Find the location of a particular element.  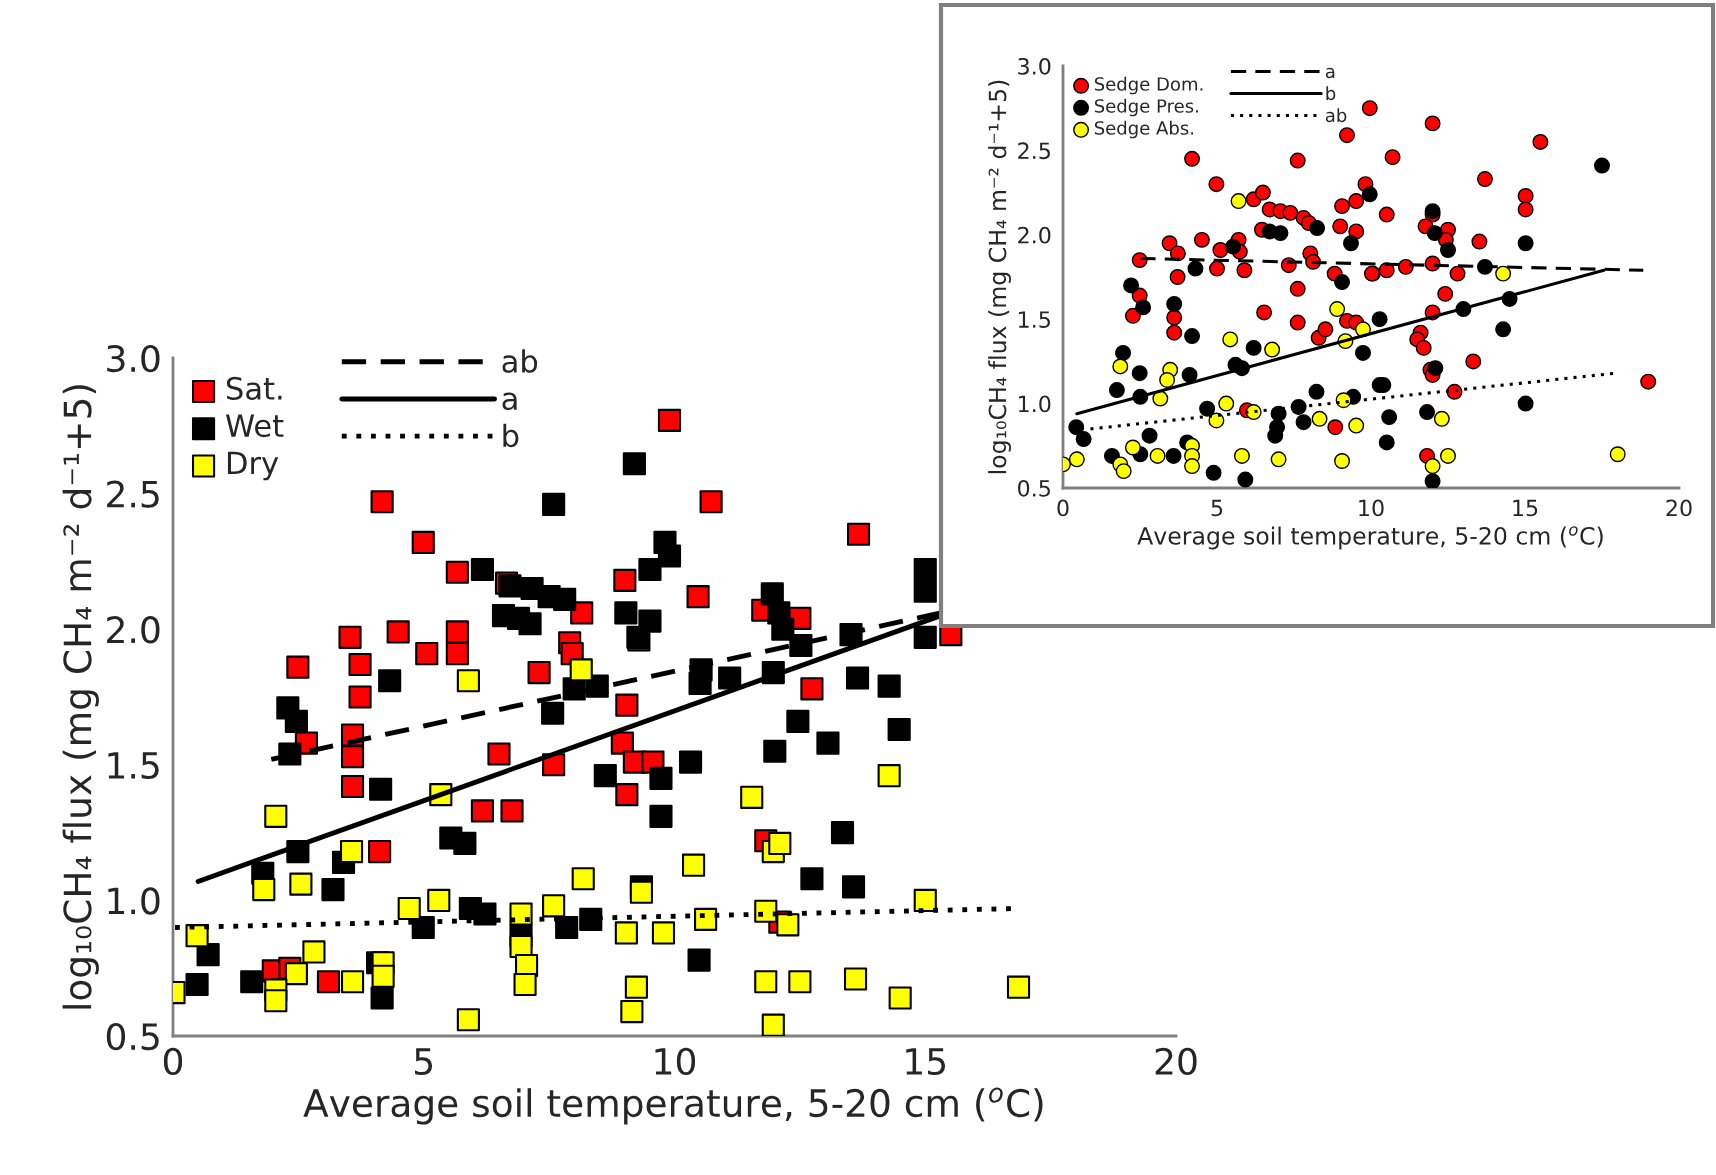

legend-label: Sedge Abs. is located at coordinates (1144, 129).